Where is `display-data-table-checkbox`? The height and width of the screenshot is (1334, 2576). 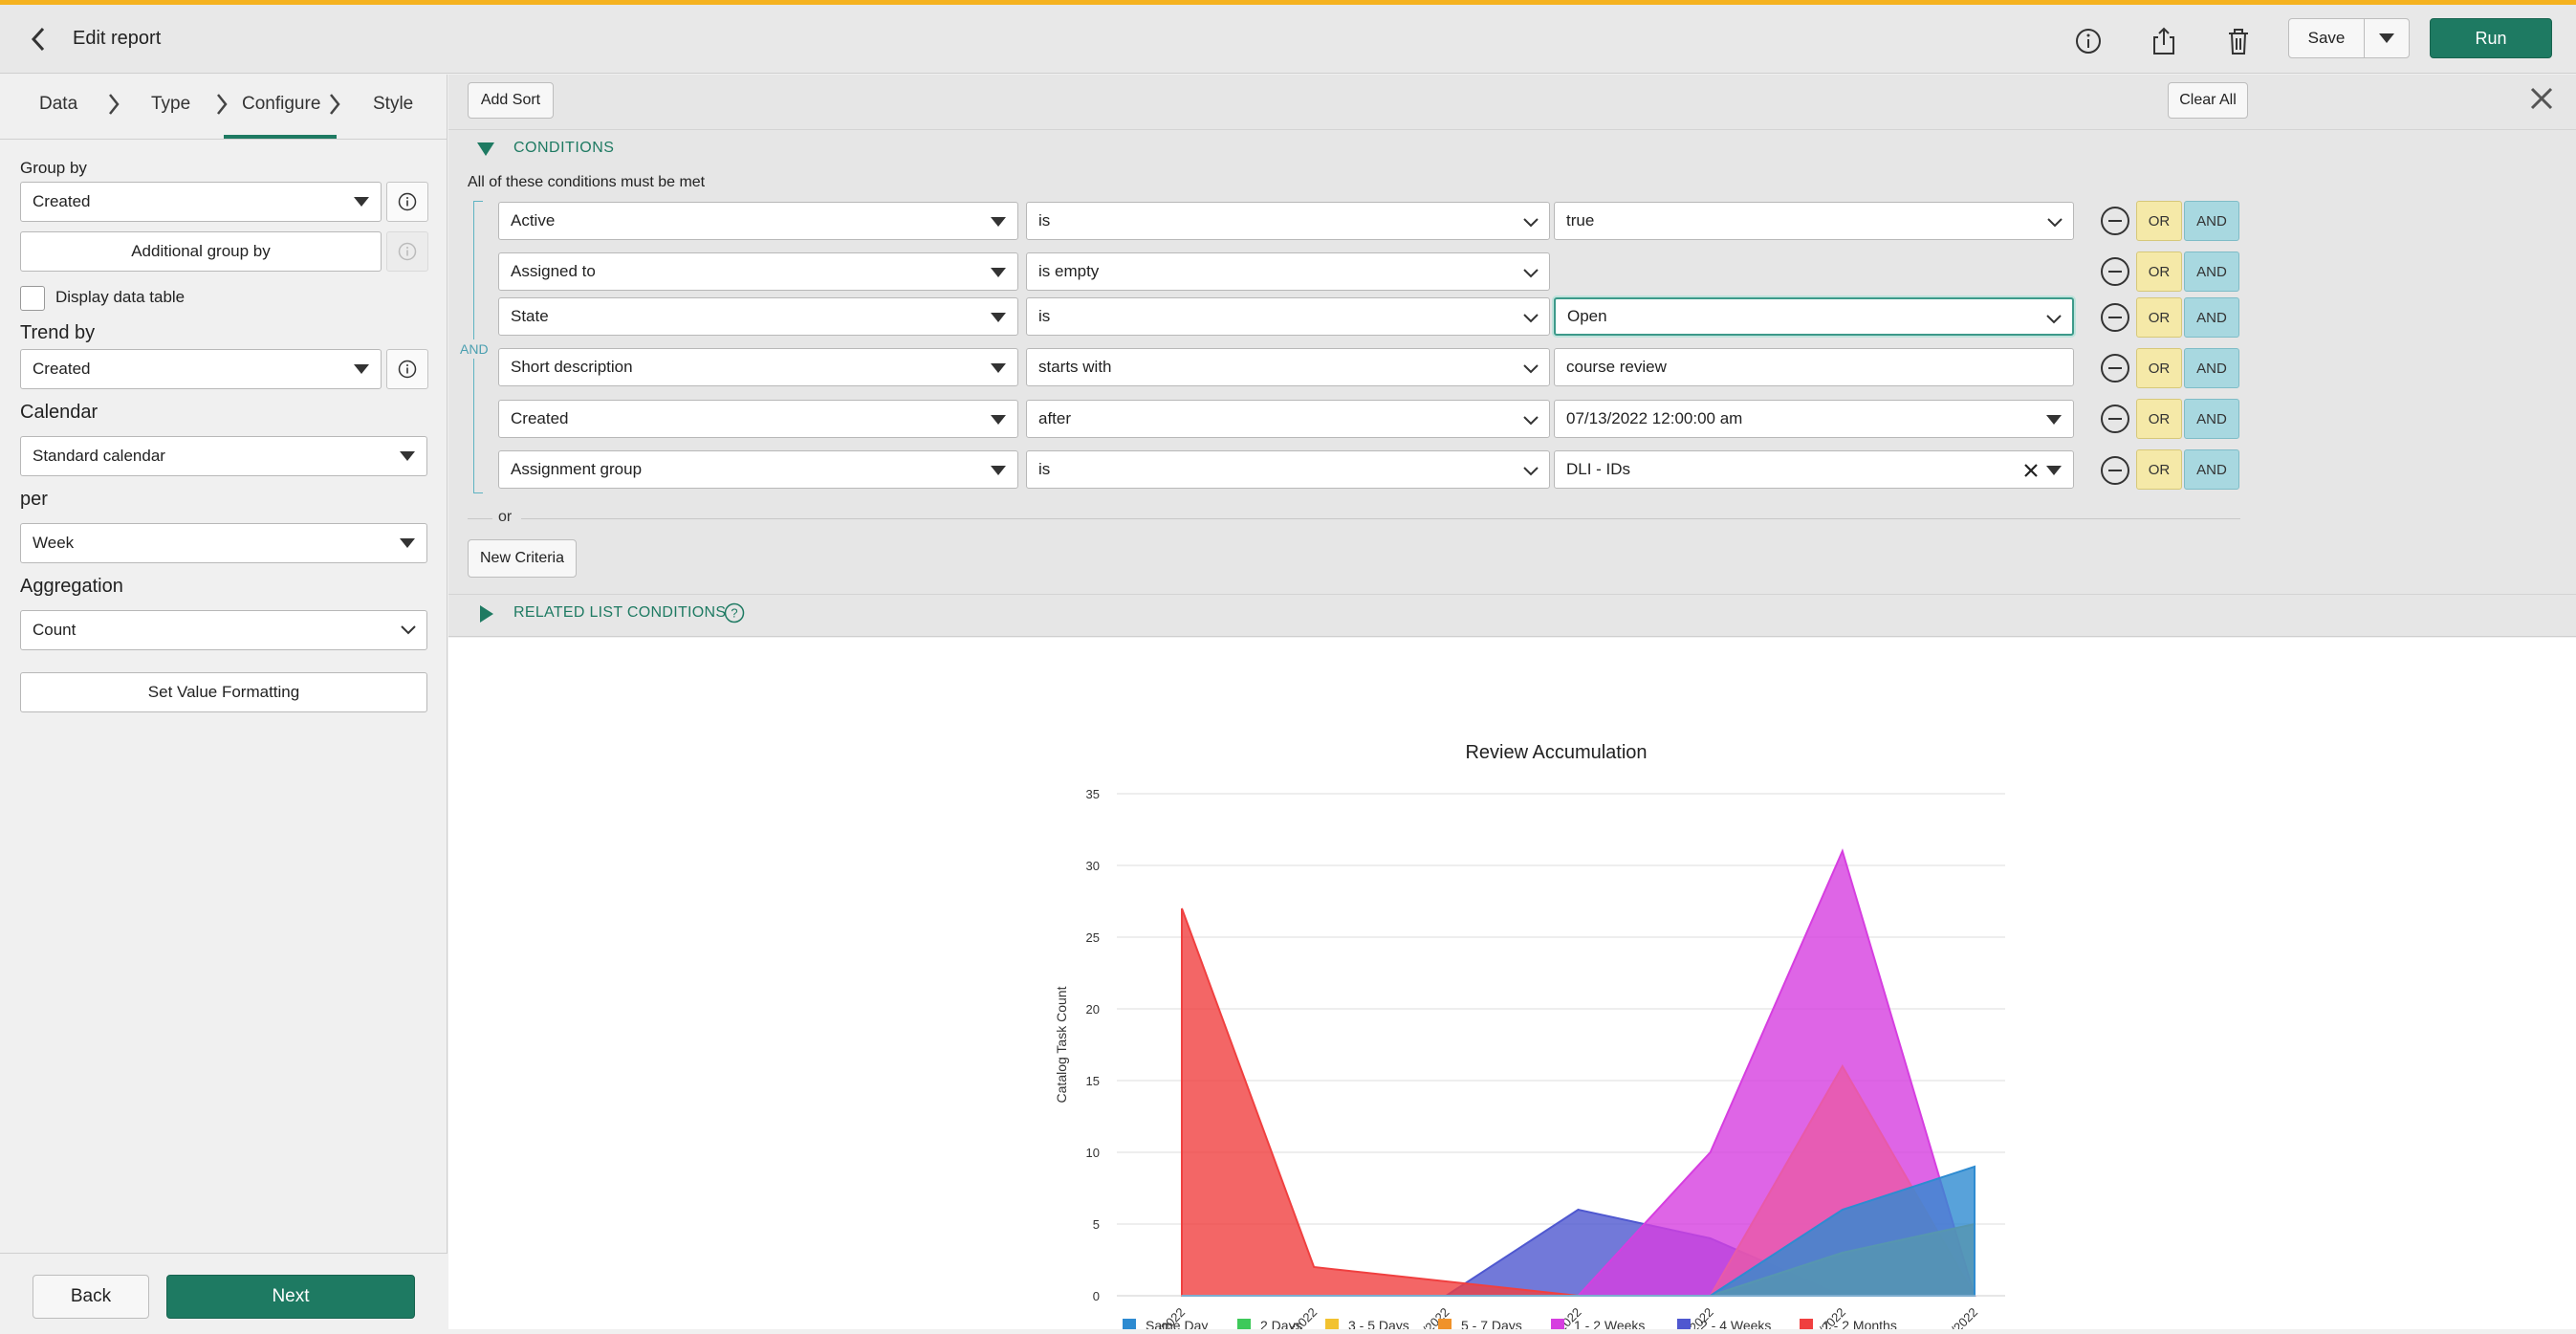
display-data-table-checkbox is located at coordinates (32, 298).